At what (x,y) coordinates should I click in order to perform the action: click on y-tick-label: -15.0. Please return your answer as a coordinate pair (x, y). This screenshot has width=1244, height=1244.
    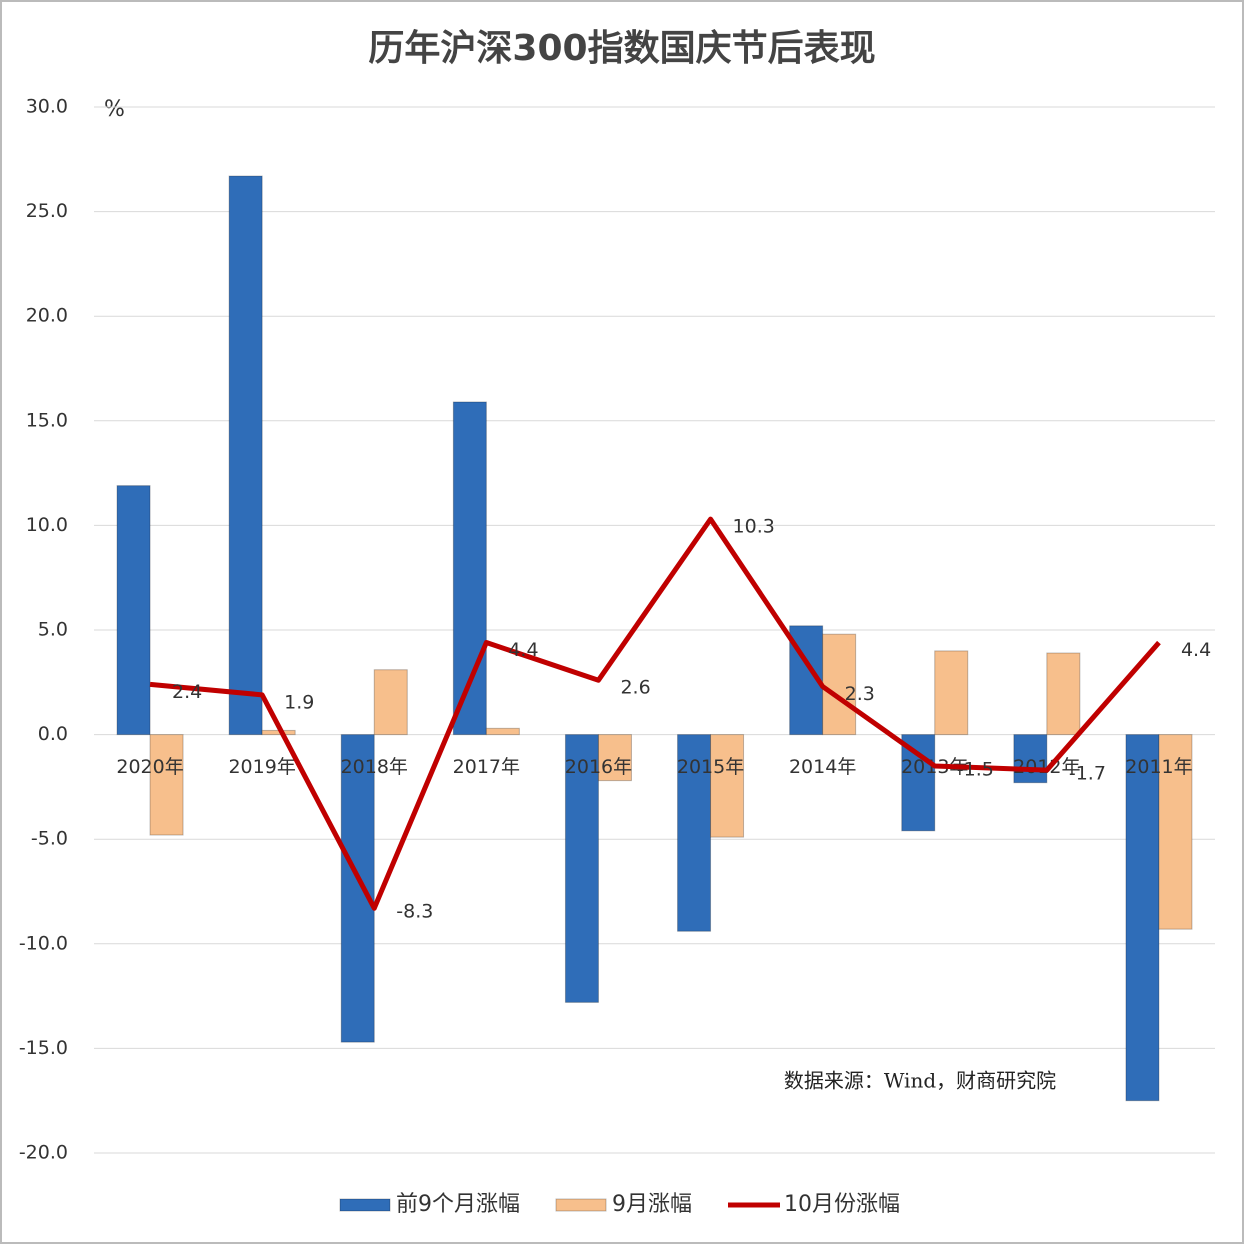
    Looking at the image, I should click on (43, 1048).